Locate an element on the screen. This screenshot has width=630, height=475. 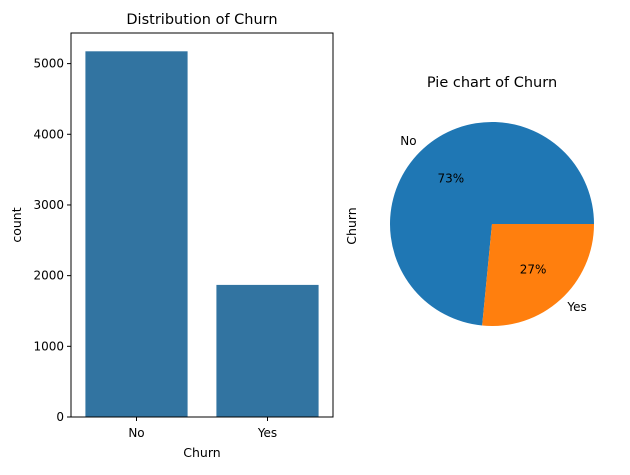
pie-plot-area: No 73% Yes 27% is located at coordinates (492, 224).